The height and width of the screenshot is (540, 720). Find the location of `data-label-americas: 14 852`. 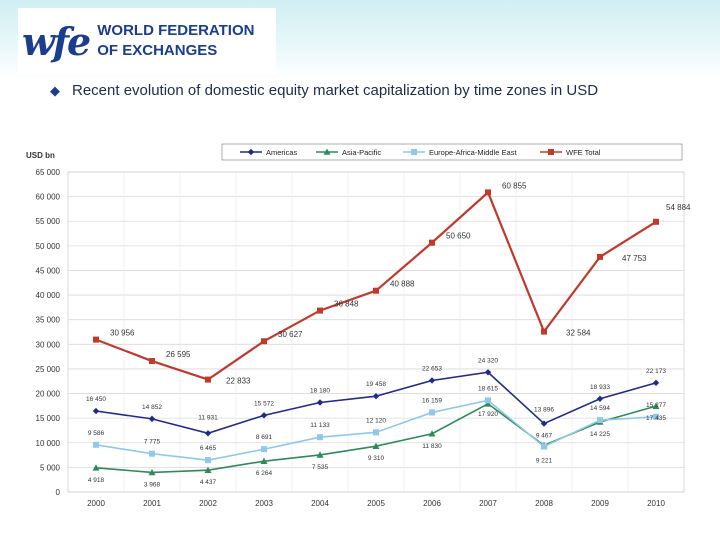

data-label-americas: 14 852 is located at coordinates (152, 407).